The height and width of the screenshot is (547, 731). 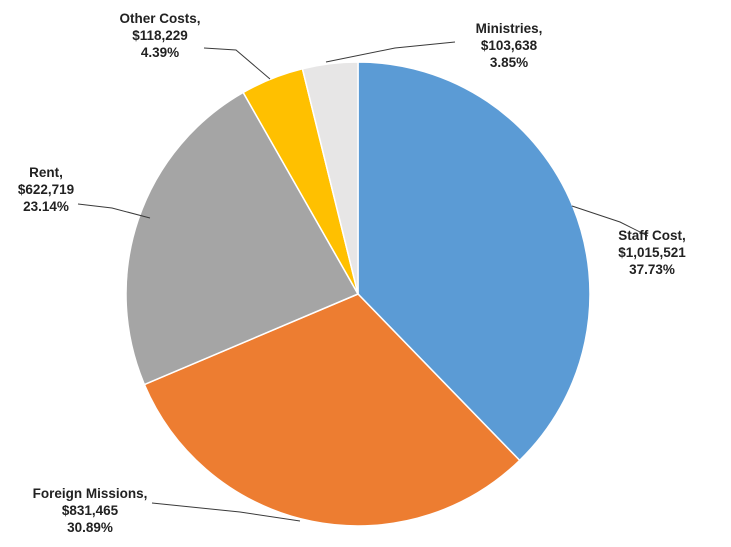 I want to click on label-value: $622,719, so click(x=46, y=189).